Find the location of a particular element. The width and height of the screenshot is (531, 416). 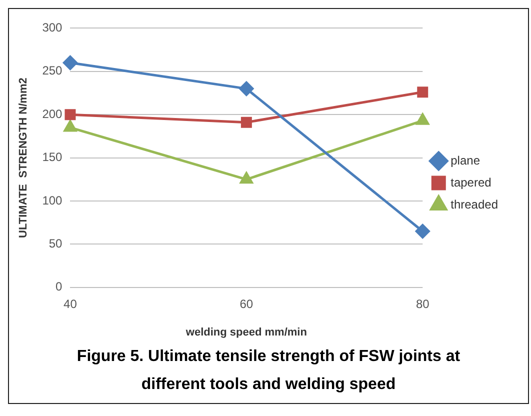

y-tick-label: 0 is located at coordinates (59, 287).